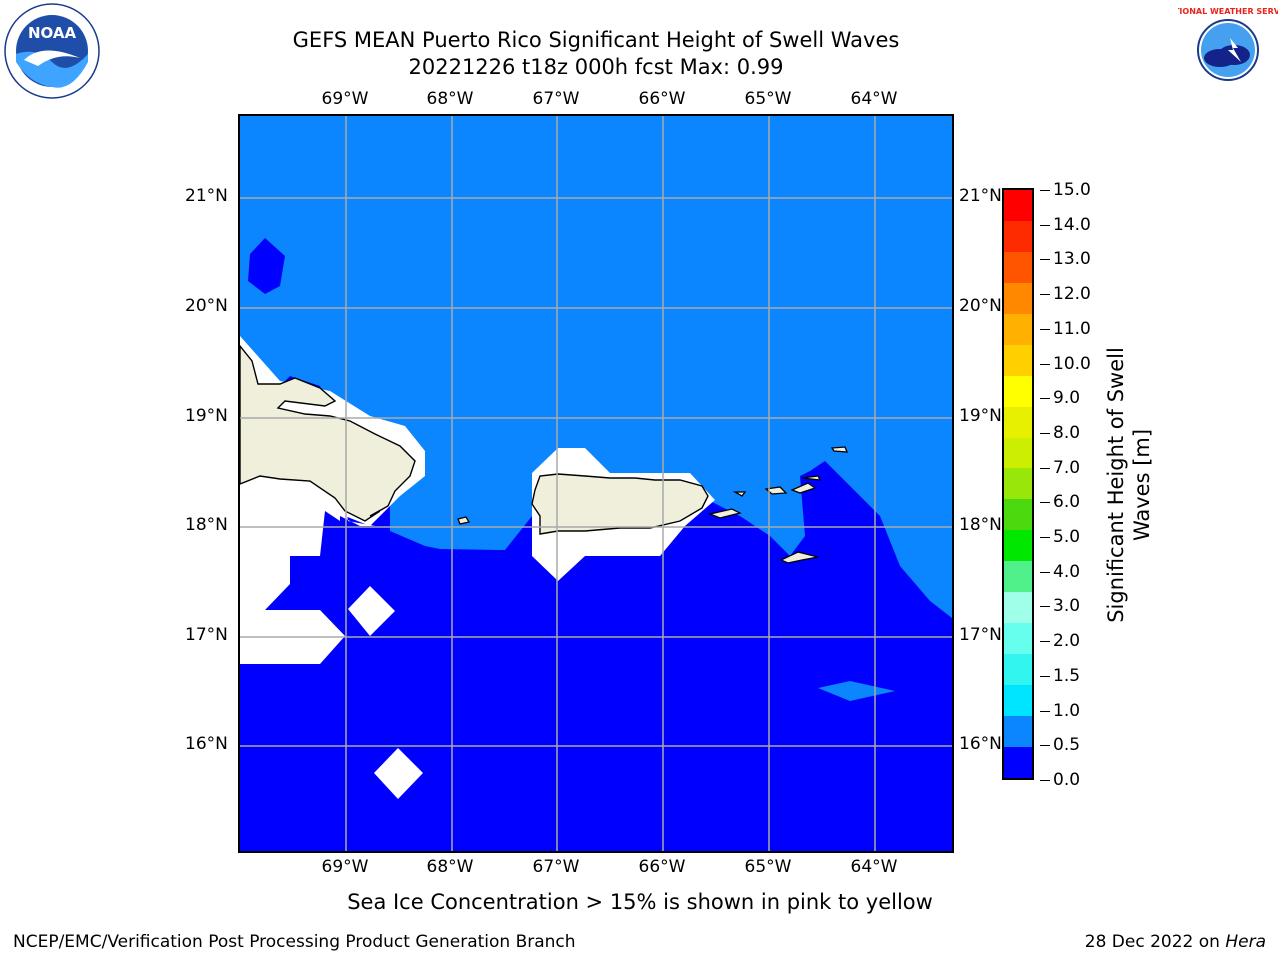 Image resolution: width=1280 pixels, height=960 pixels. Describe the element at coordinates (1067, 432) in the screenshot. I see `colorbar-tick-label: 8.0` at that location.